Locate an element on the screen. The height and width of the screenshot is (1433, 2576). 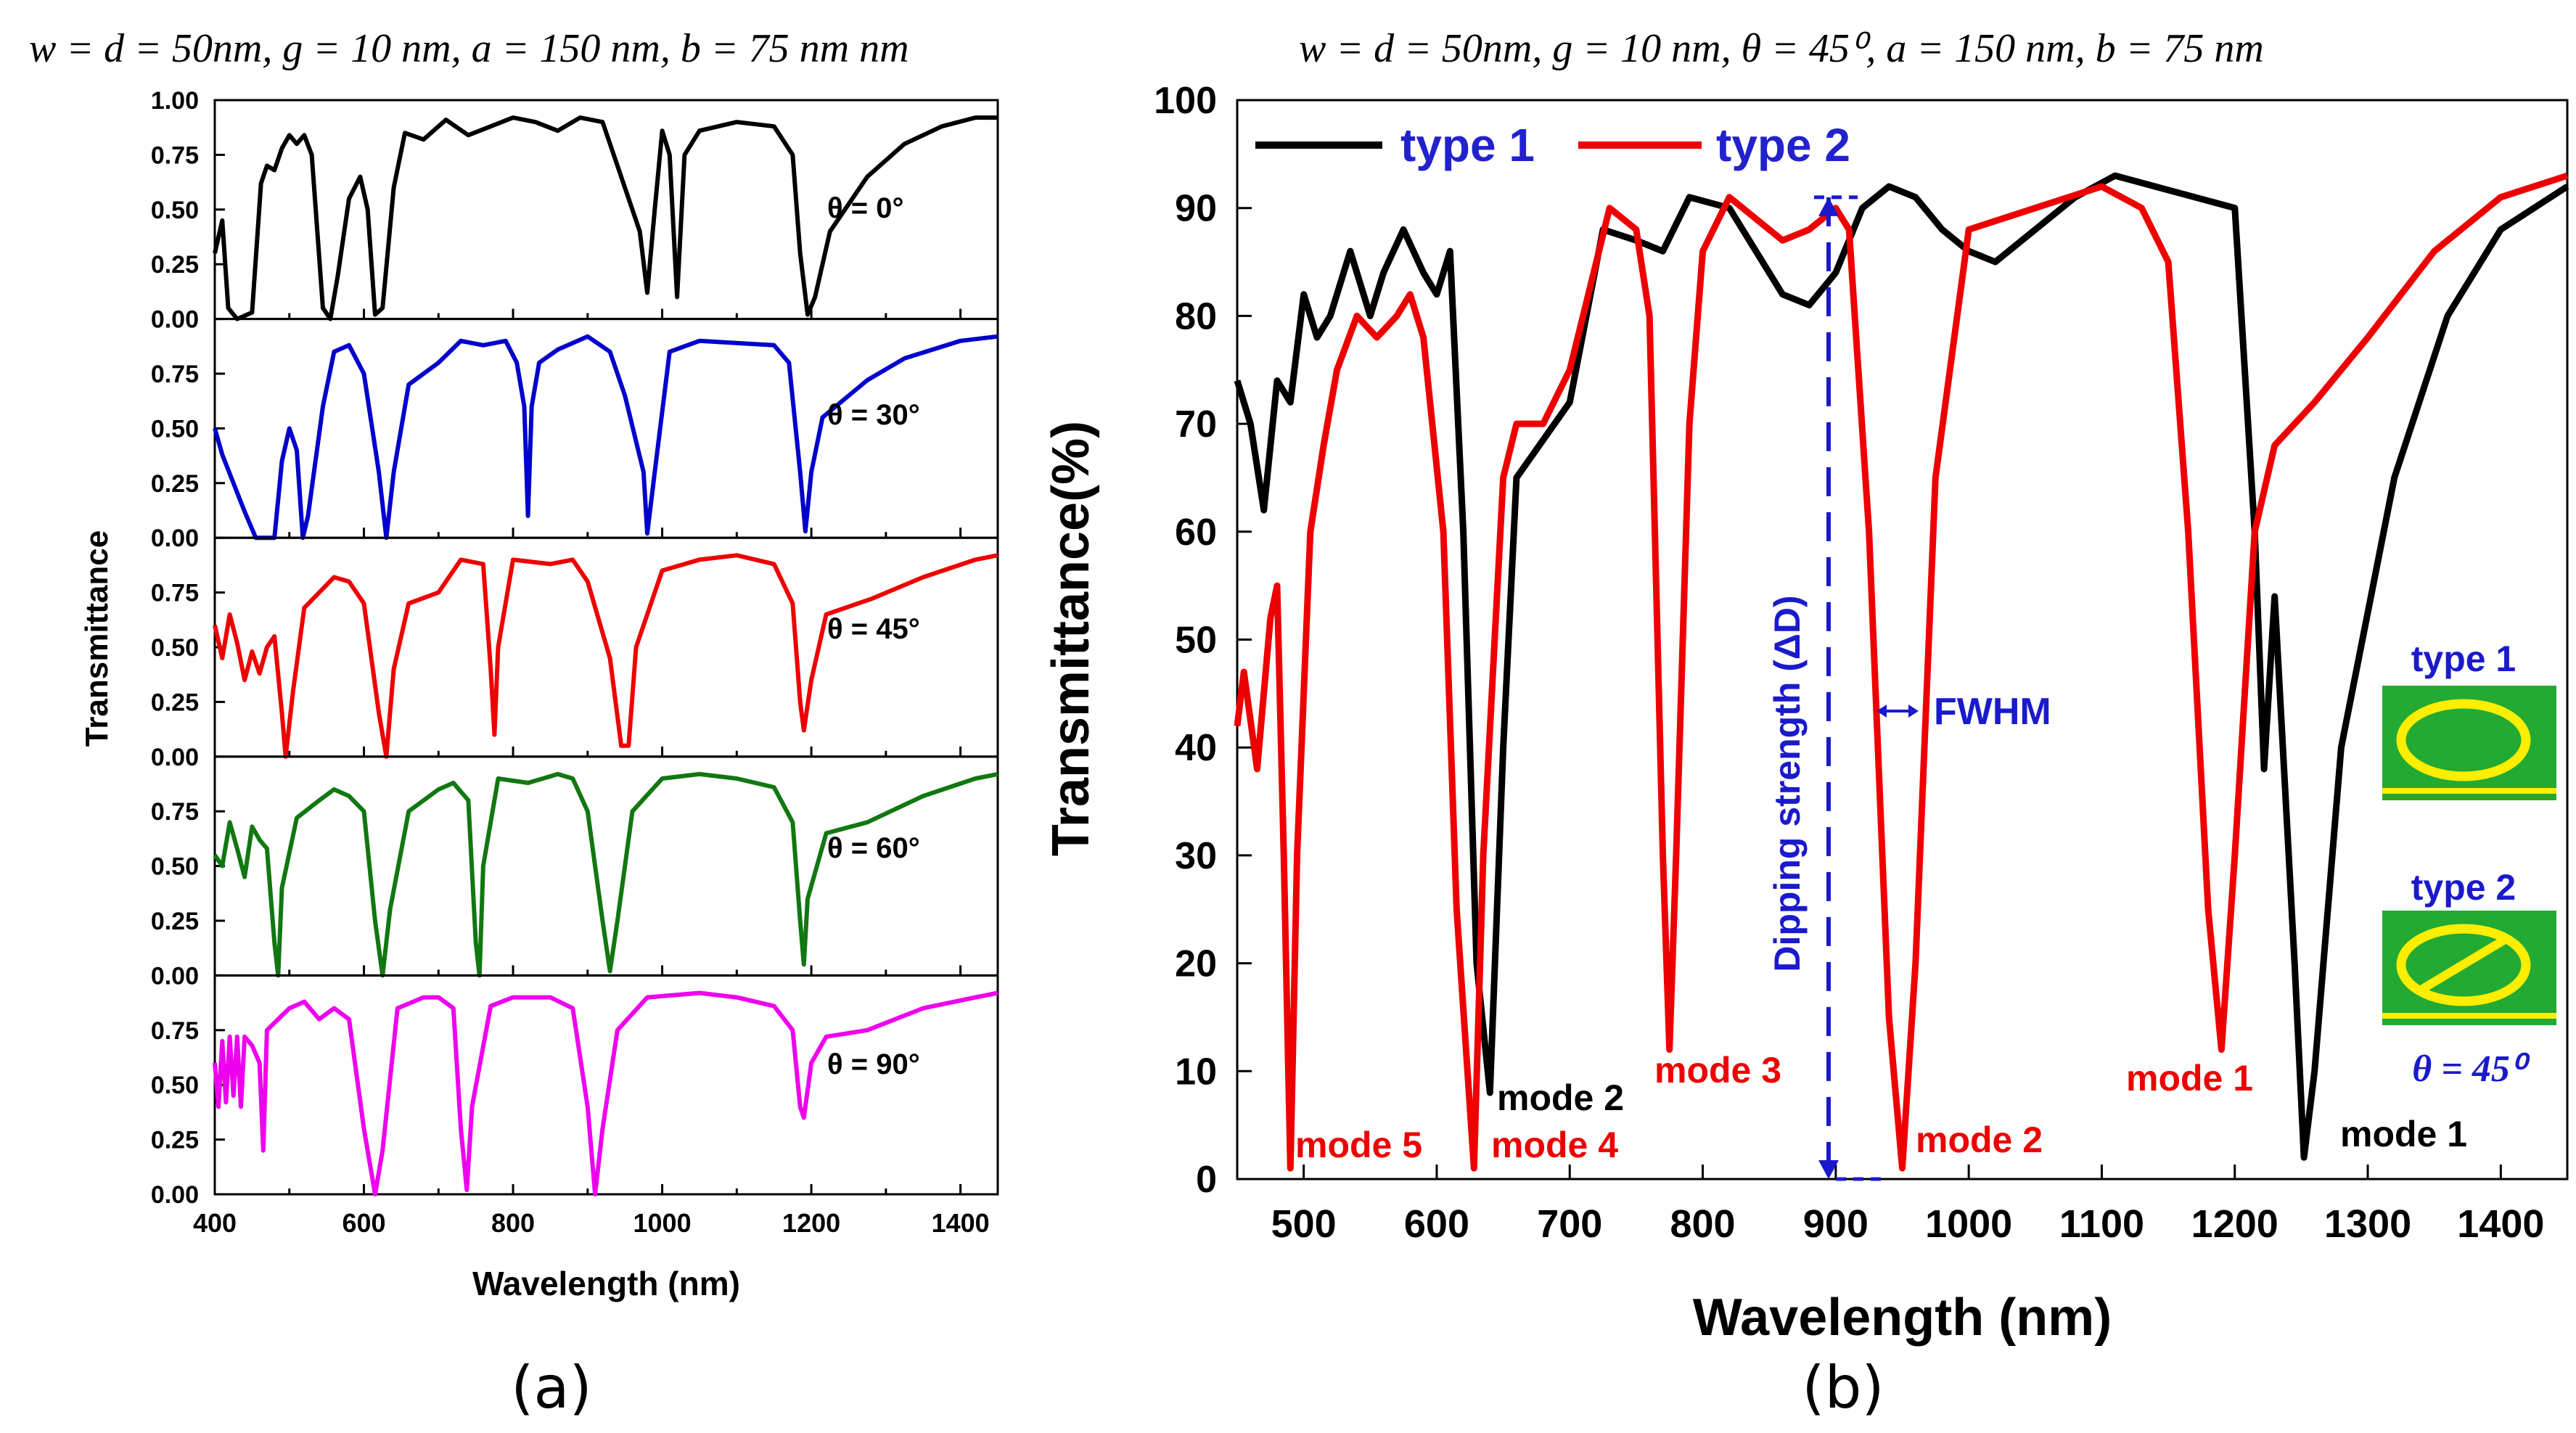
fwhm-label: FWHM is located at coordinates (1992, 712).